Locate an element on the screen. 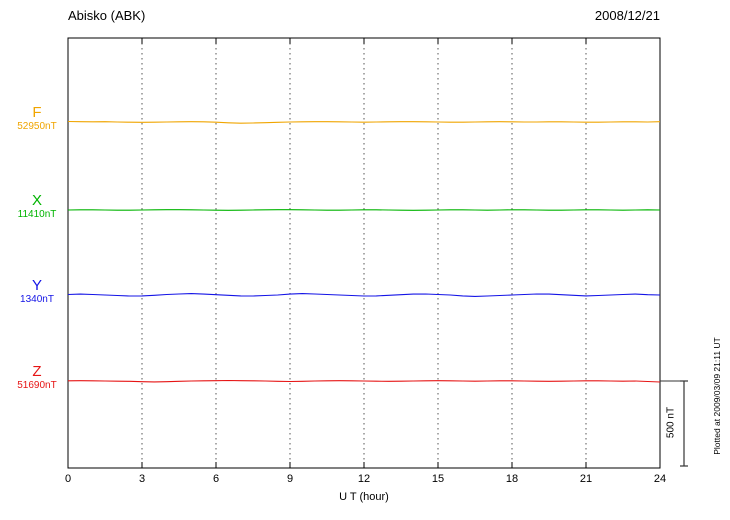  trace-letter-Y: Y is located at coordinates (36, 285).